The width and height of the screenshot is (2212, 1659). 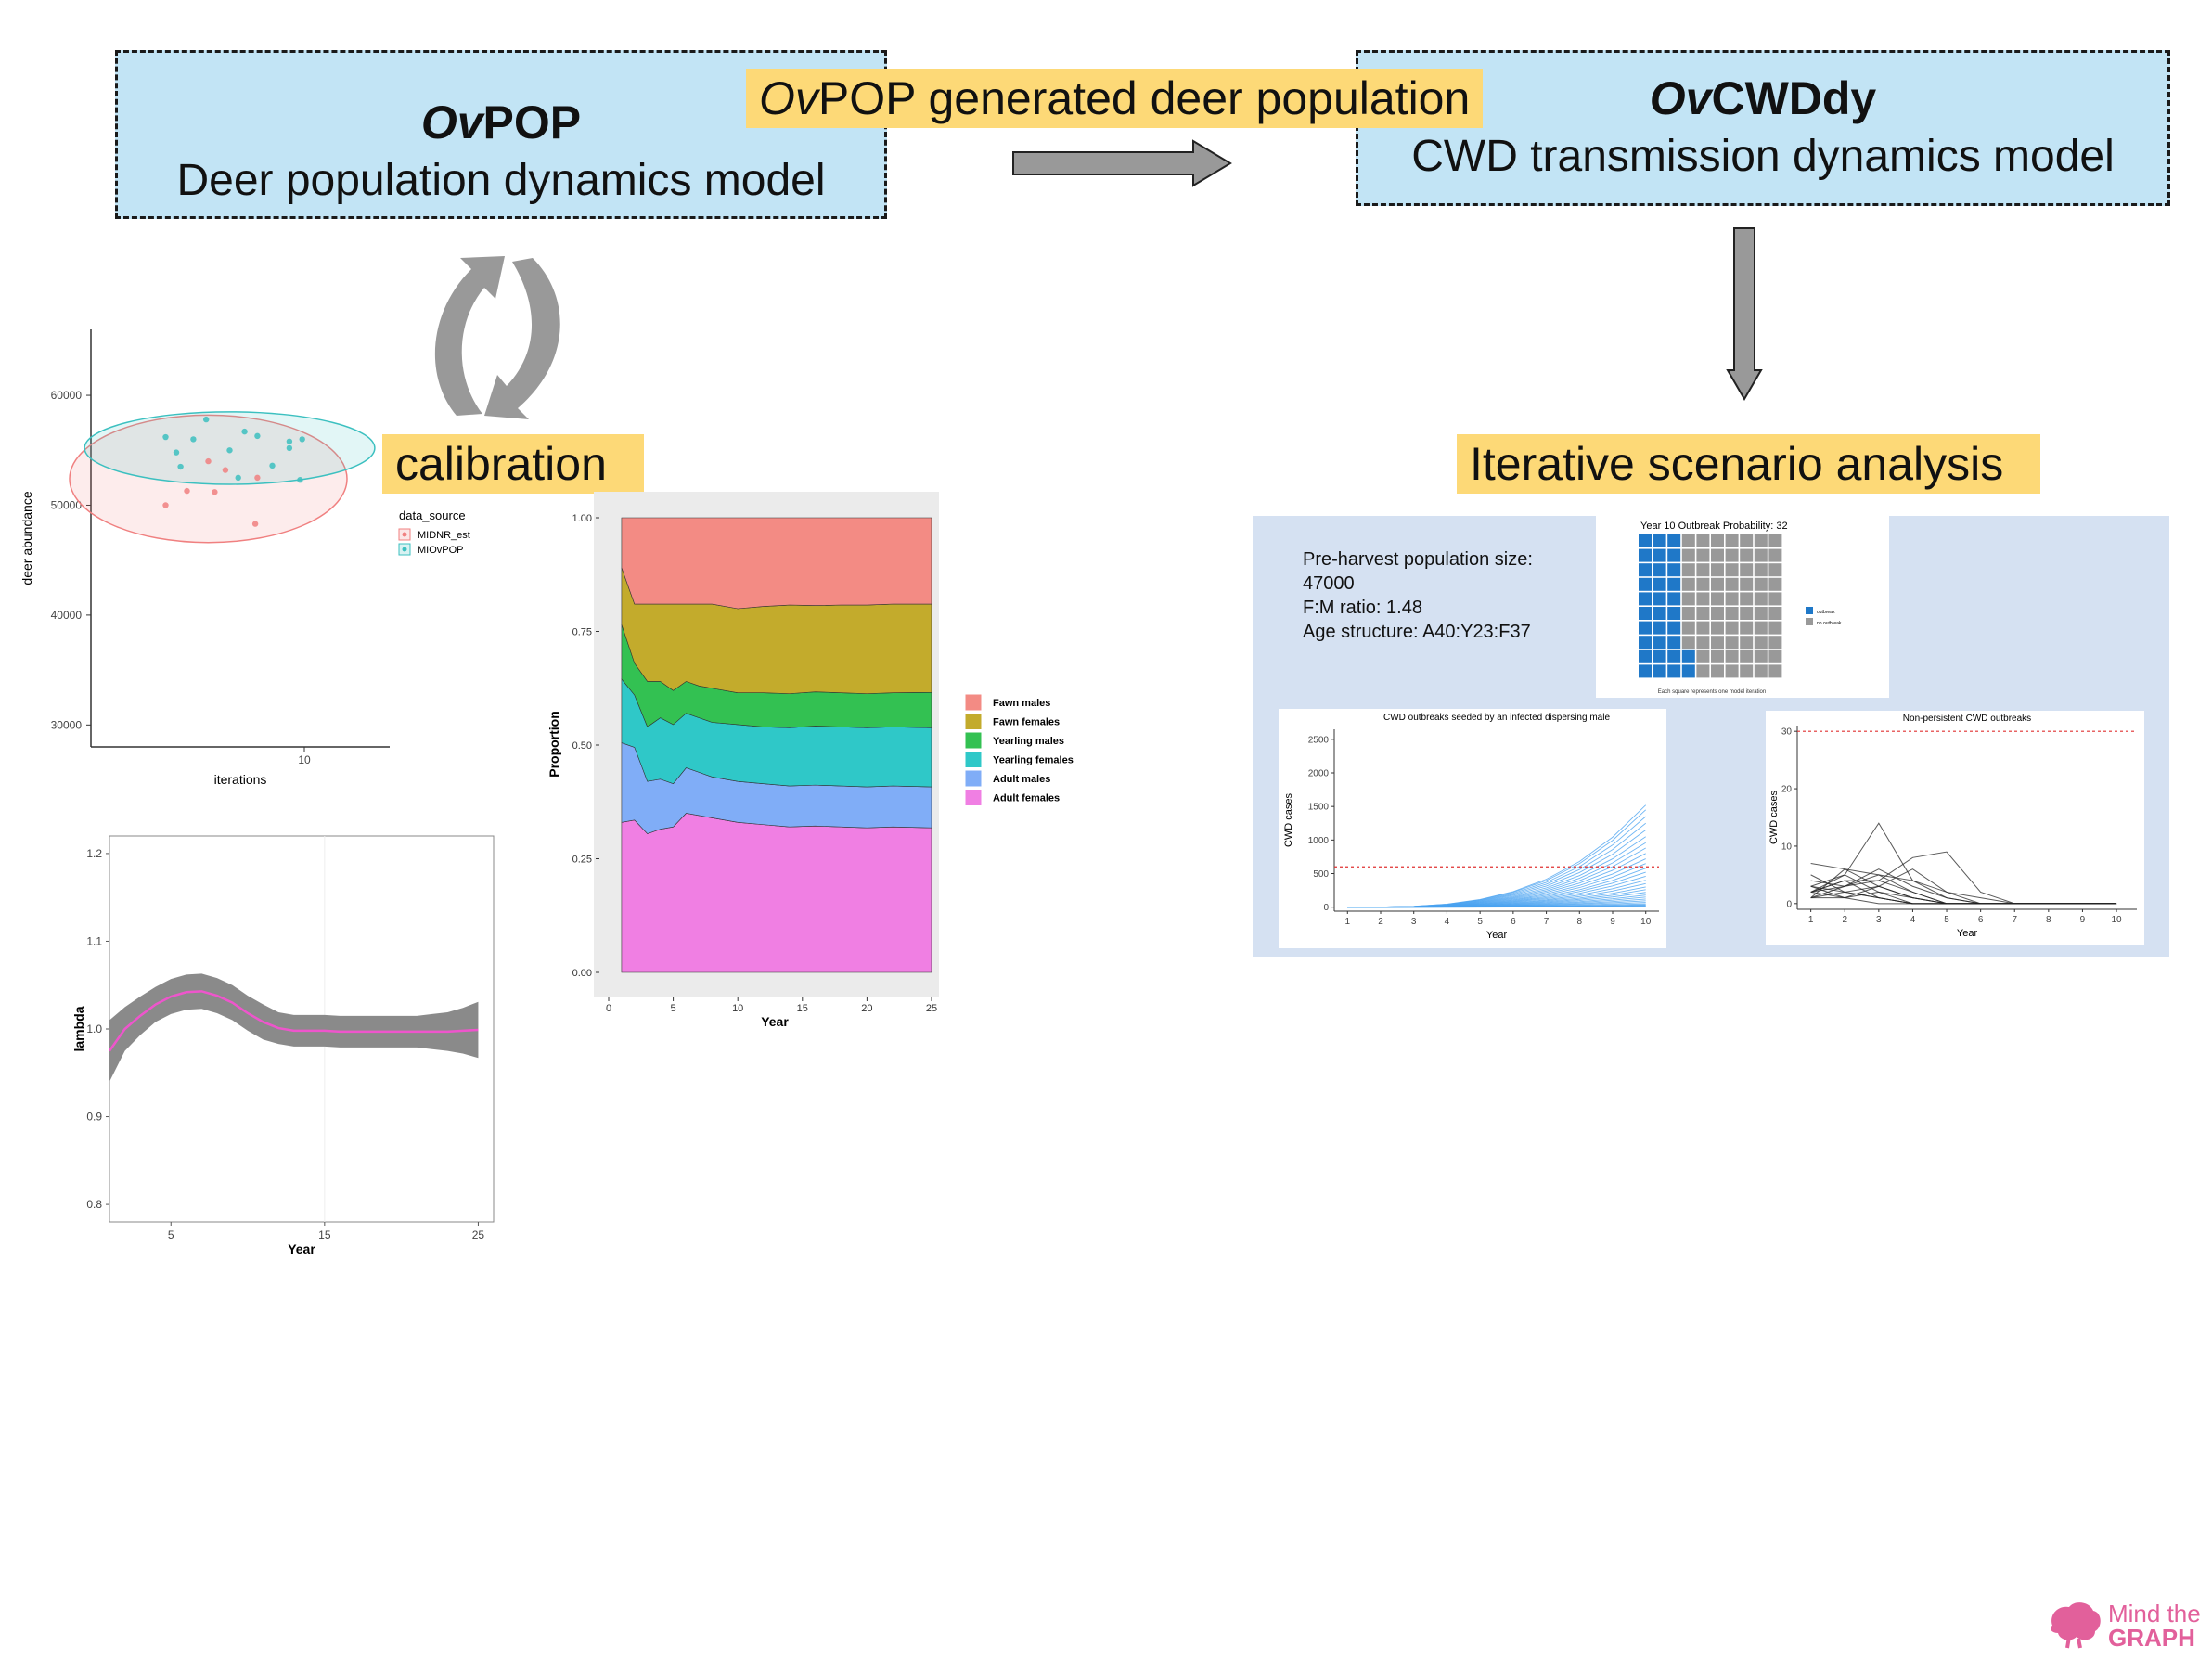 What do you see at coordinates (67, 505) in the screenshot?
I see `y-tick-label: 50000` at bounding box center [67, 505].